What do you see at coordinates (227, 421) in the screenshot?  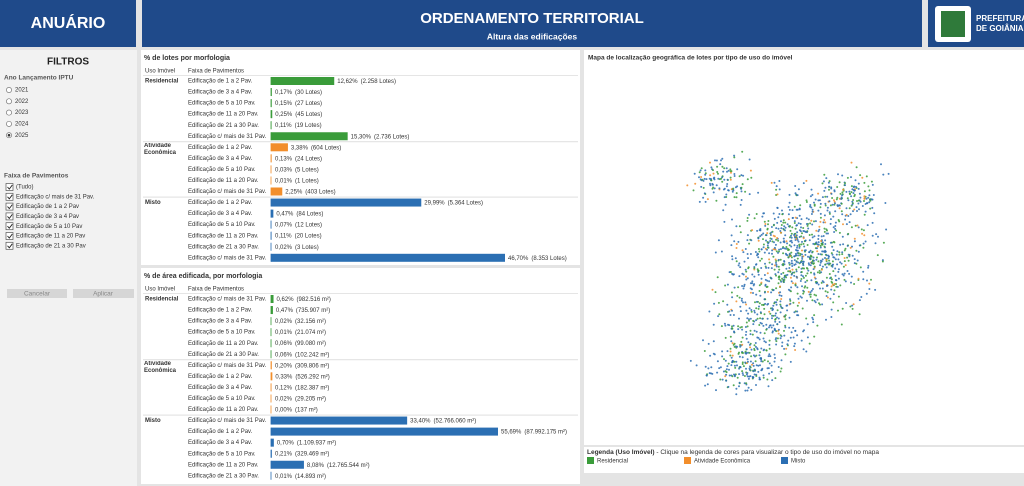 I see `row-label: Edificação c/ mais de 31 Pav.` at bounding box center [227, 421].